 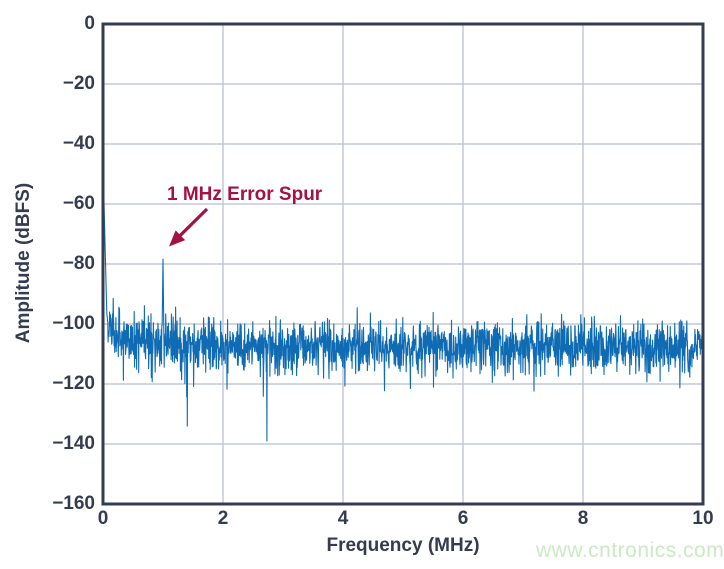 I want to click on y-tick-label: 0, so click(x=89, y=24).